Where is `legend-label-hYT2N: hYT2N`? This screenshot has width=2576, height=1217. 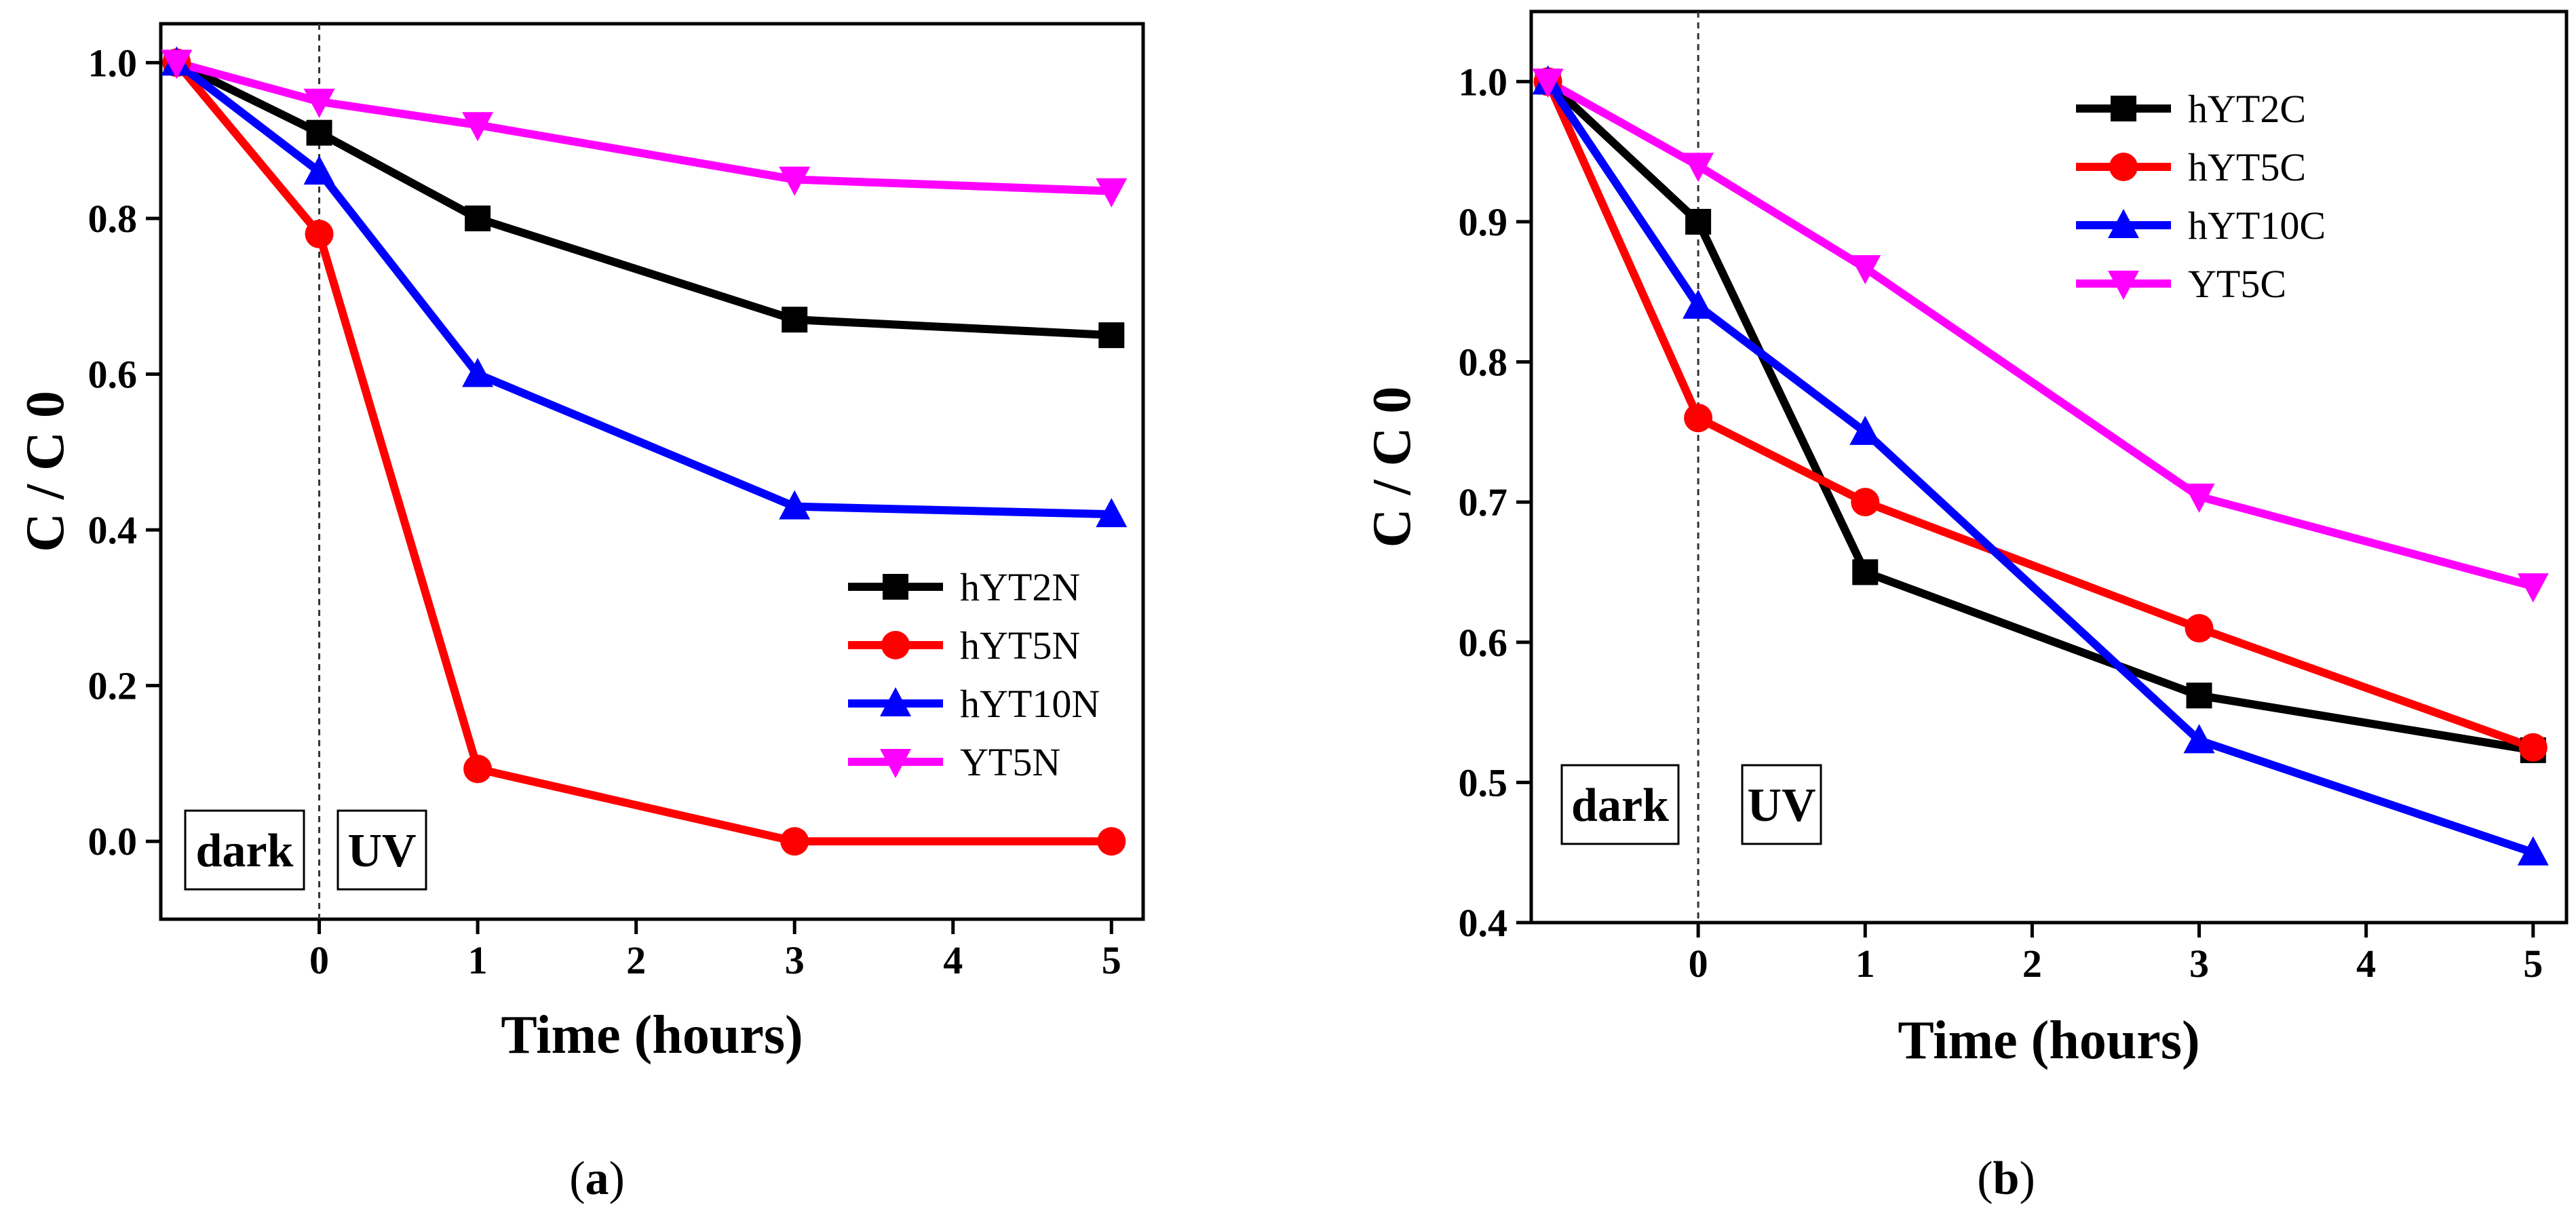 legend-label-hYT2N: hYT2N is located at coordinates (1020, 587).